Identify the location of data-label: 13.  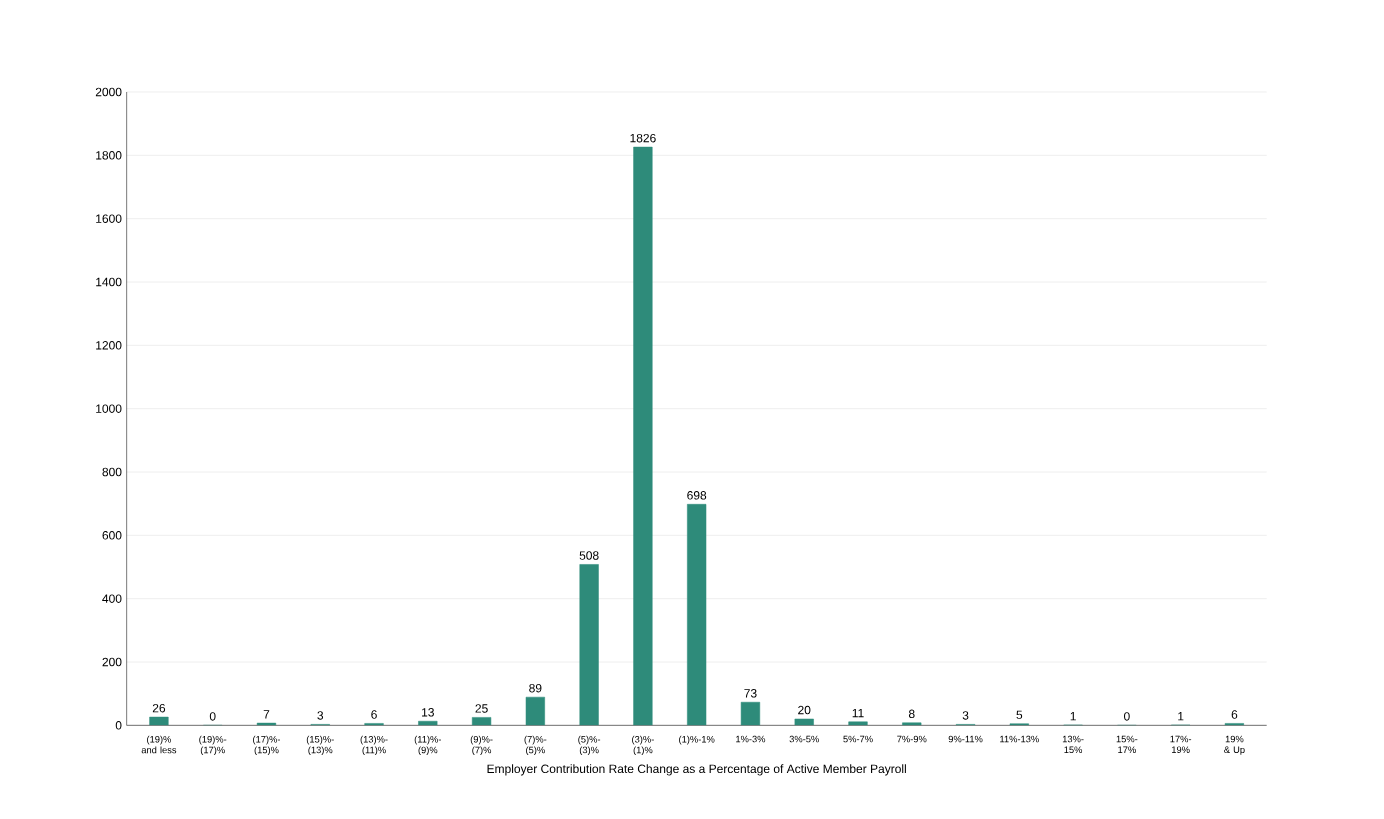
(428, 712).